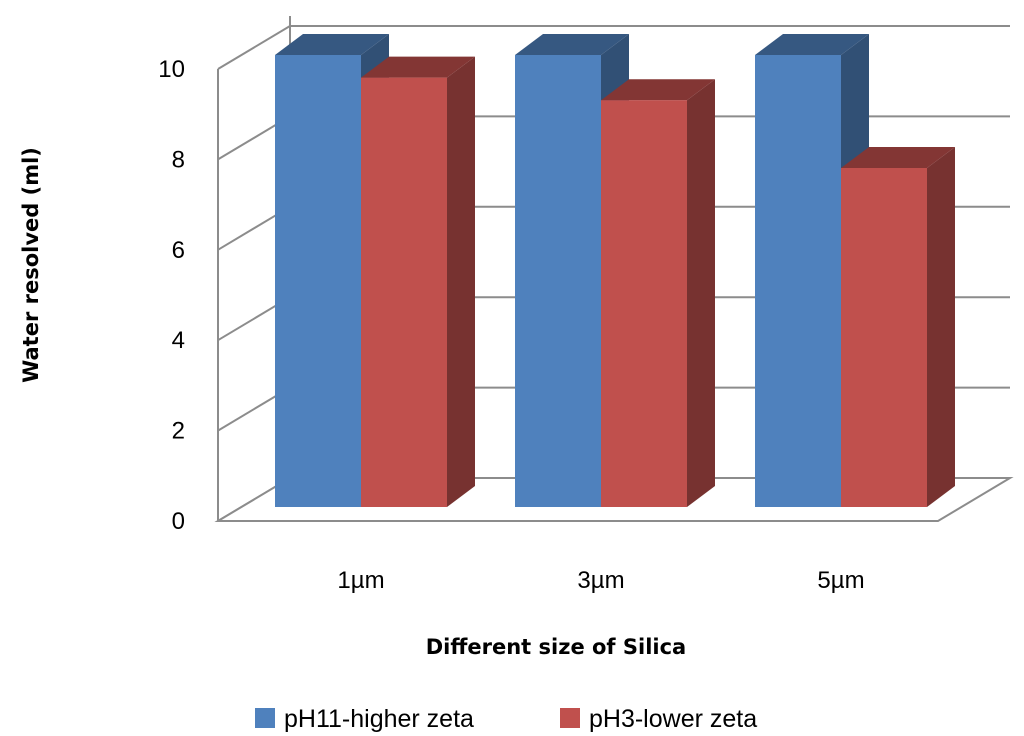 The height and width of the screenshot is (736, 1024). I want to click on legend: pH11-higher zeta pH3-lower zeta, so click(506, 719).